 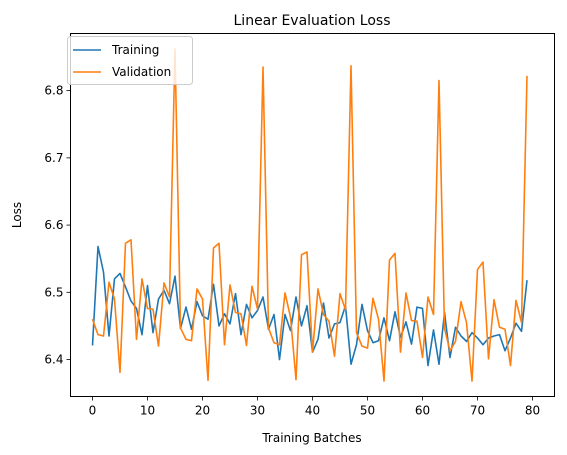 What do you see at coordinates (147, 411) in the screenshot?
I see `x-tick-label: 10` at bounding box center [147, 411].